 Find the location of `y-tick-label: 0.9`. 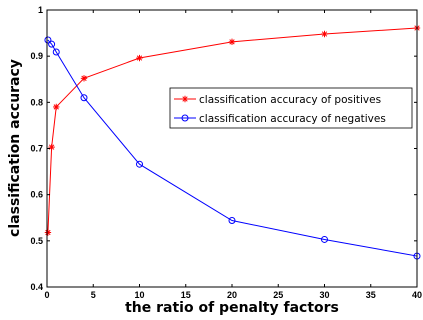

y-tick-label: 0.9 is located at coordinates (36, 56).